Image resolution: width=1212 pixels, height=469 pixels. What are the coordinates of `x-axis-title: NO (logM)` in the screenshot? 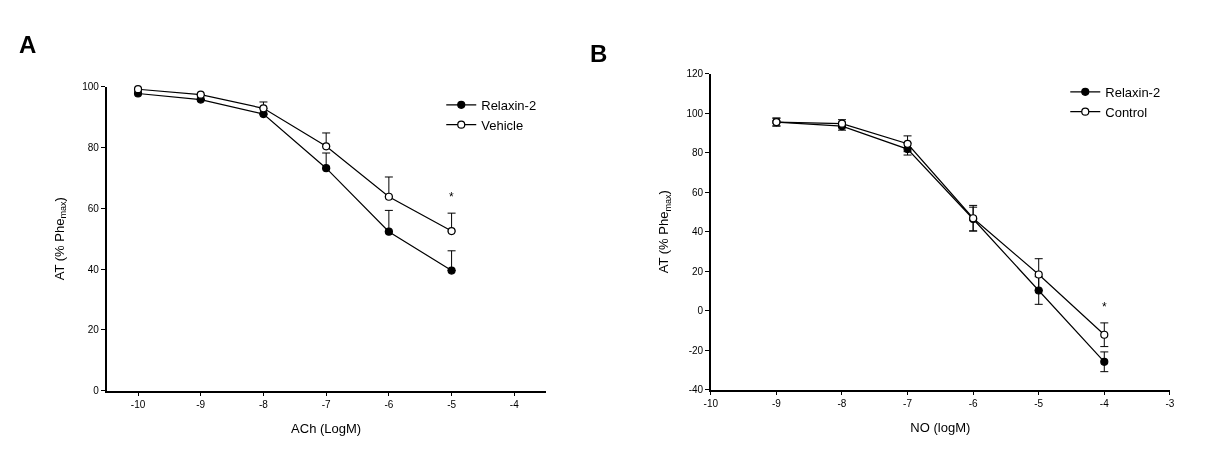 It's located at (940, 428).